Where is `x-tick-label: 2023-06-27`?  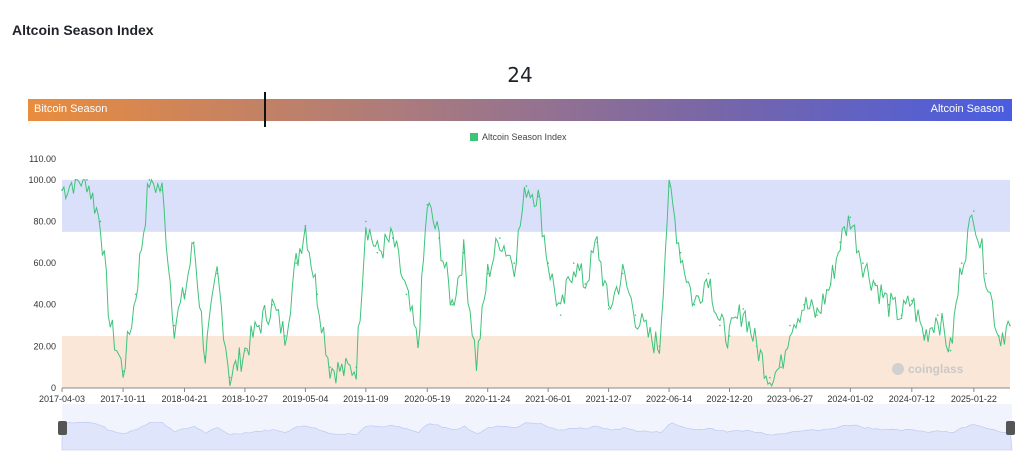
x-tick-label: 2023-06-27 is located at coordinates (790, 399).